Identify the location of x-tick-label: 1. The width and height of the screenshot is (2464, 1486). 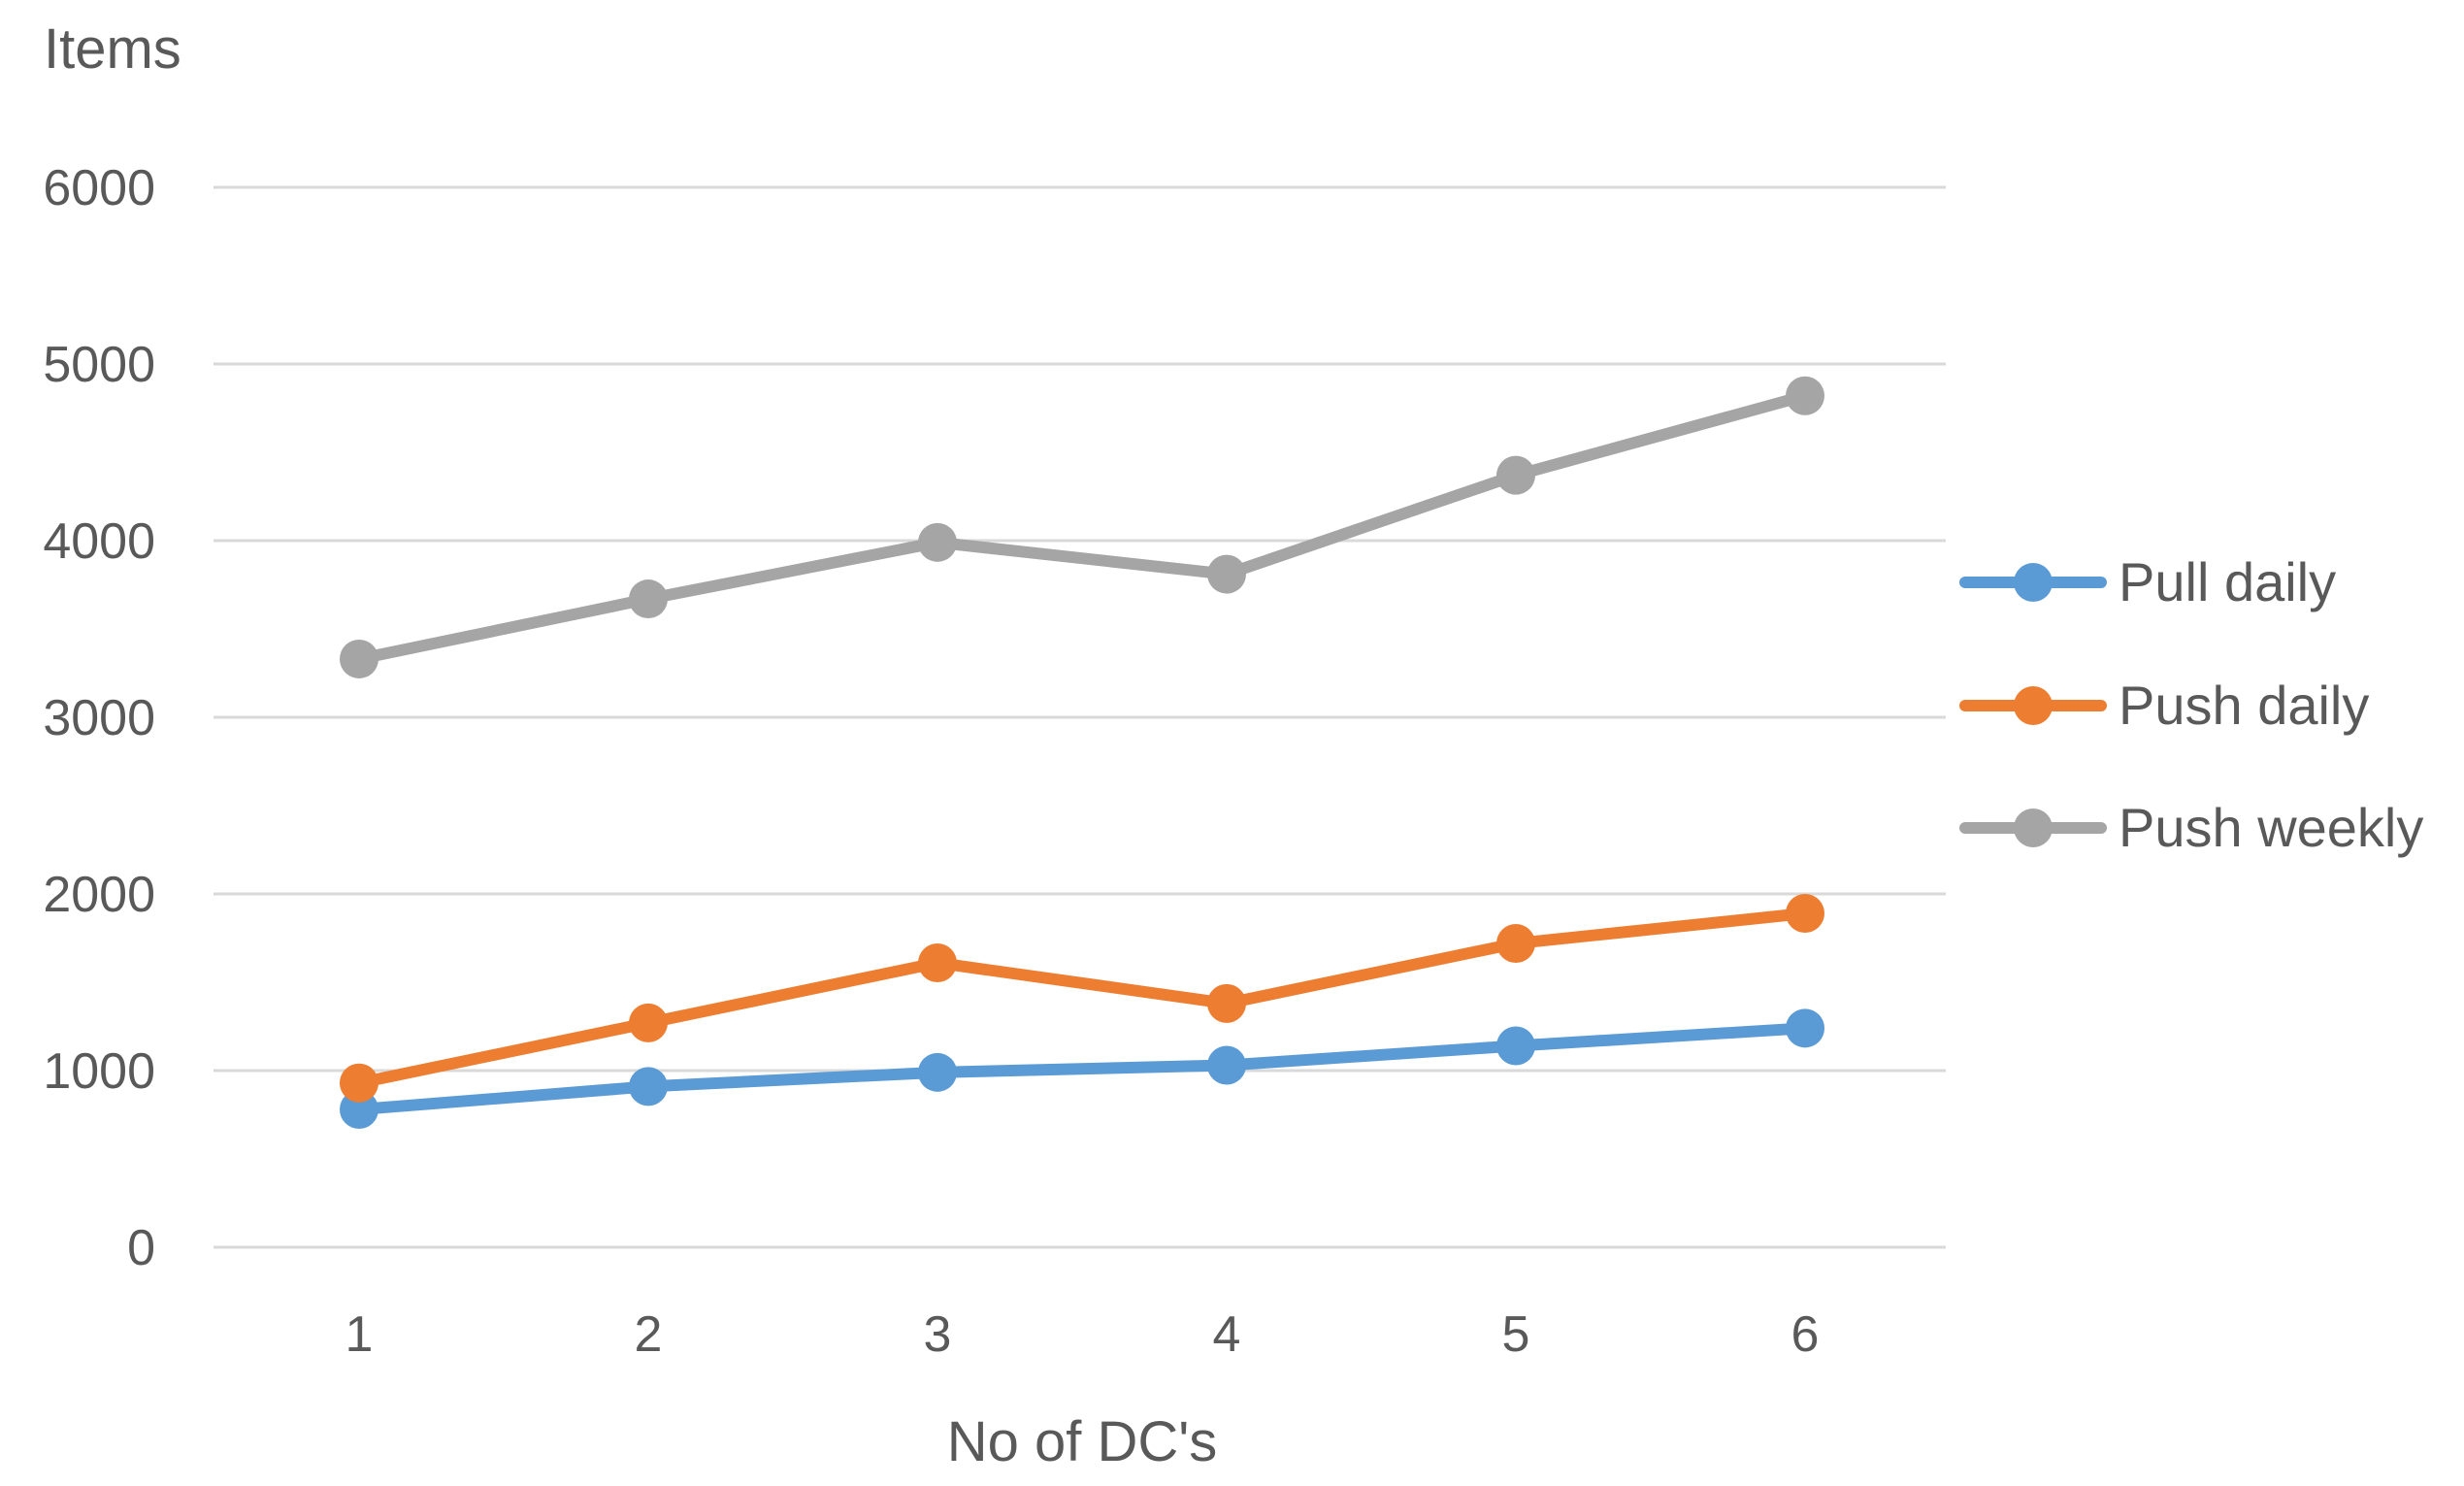
(360, 1334).